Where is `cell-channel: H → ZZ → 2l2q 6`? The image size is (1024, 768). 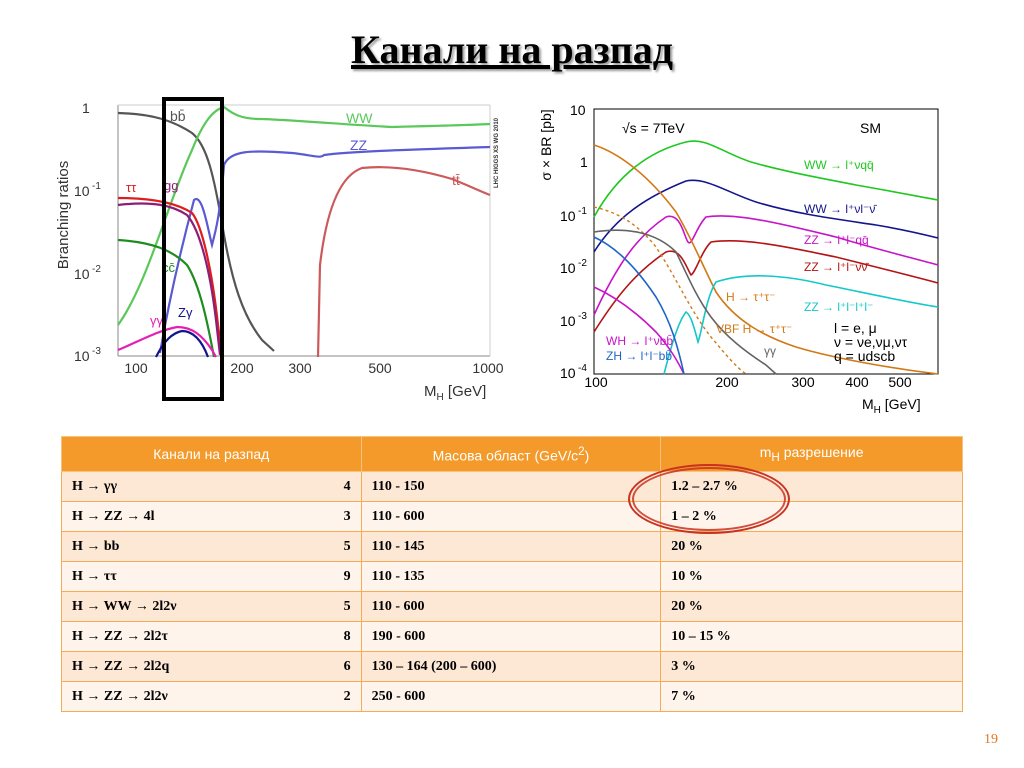 cell-channel: H → ZZ → 2l2q 6 is located at coordinates (211, 666).